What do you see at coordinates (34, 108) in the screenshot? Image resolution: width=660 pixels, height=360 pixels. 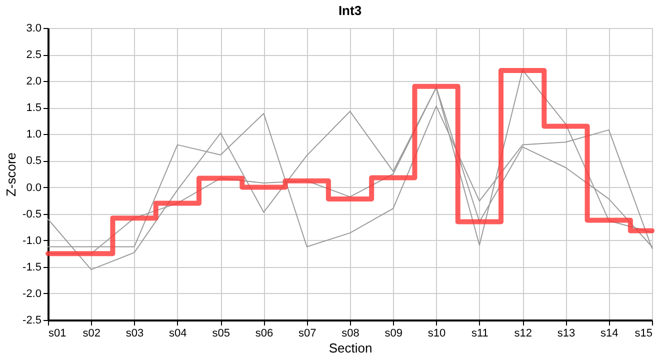 I see `y-tick-label: 1.5` at bounding box center [34, 108].